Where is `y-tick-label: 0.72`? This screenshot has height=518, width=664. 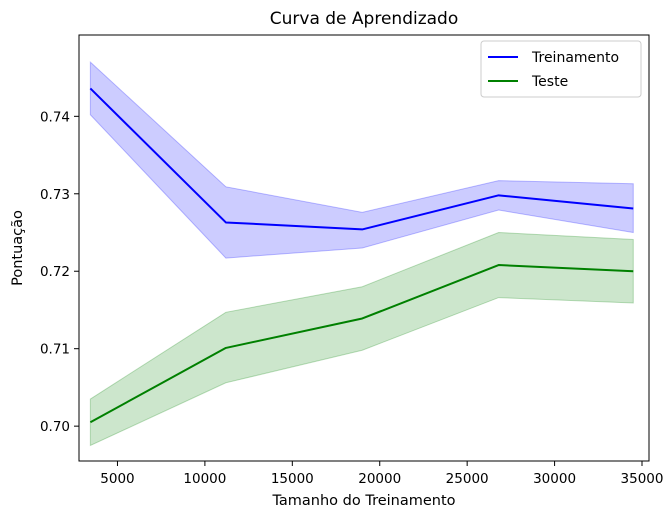
y-tick-label: 0.72 is located at coordinates (55, 272).